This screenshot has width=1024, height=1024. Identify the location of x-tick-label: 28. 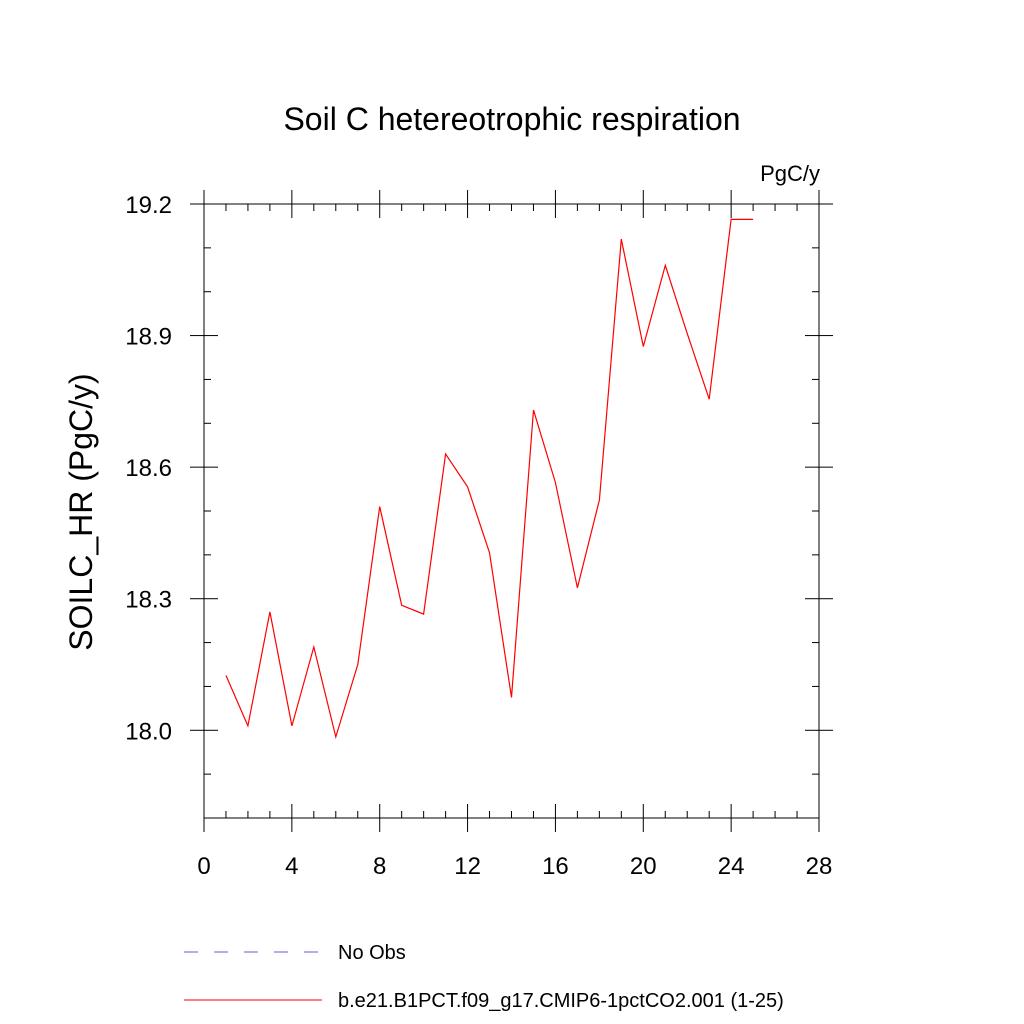
(819, 866).